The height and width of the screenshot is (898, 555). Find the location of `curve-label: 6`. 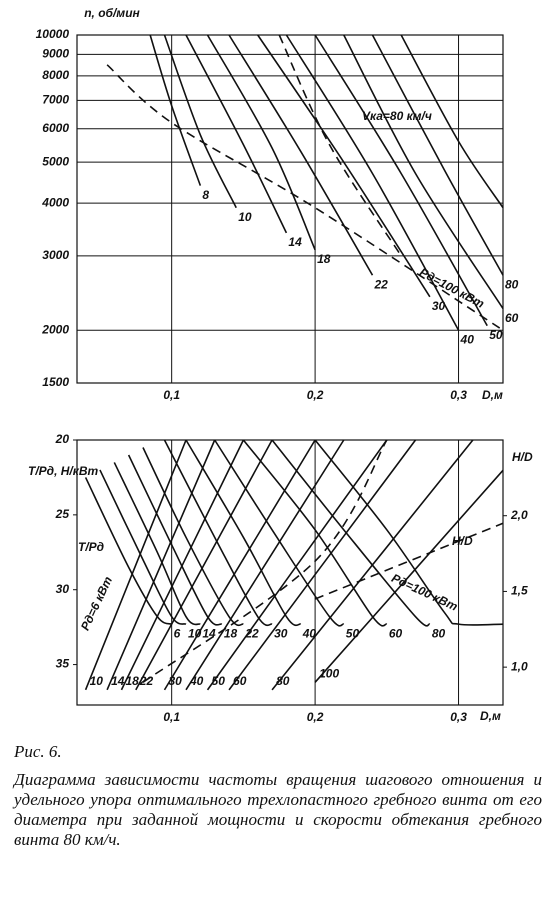

curve-label: 6 is located at coordinates (177, 633).